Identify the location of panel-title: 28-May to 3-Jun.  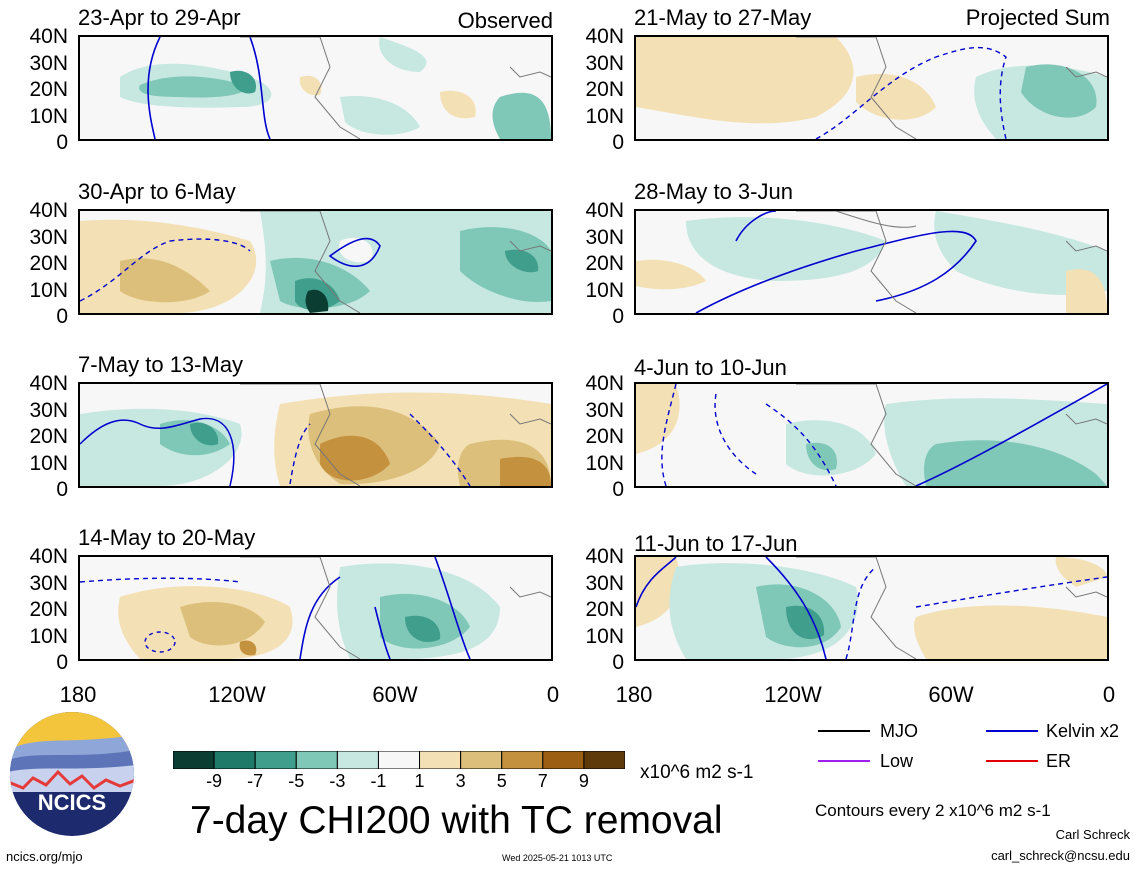
(713, 191).